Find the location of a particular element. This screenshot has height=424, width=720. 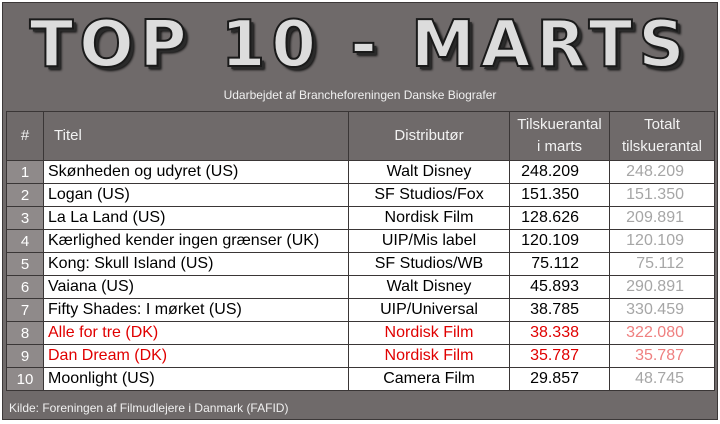

month-count-cell: 35.787 is located at coordinates (559, 356).